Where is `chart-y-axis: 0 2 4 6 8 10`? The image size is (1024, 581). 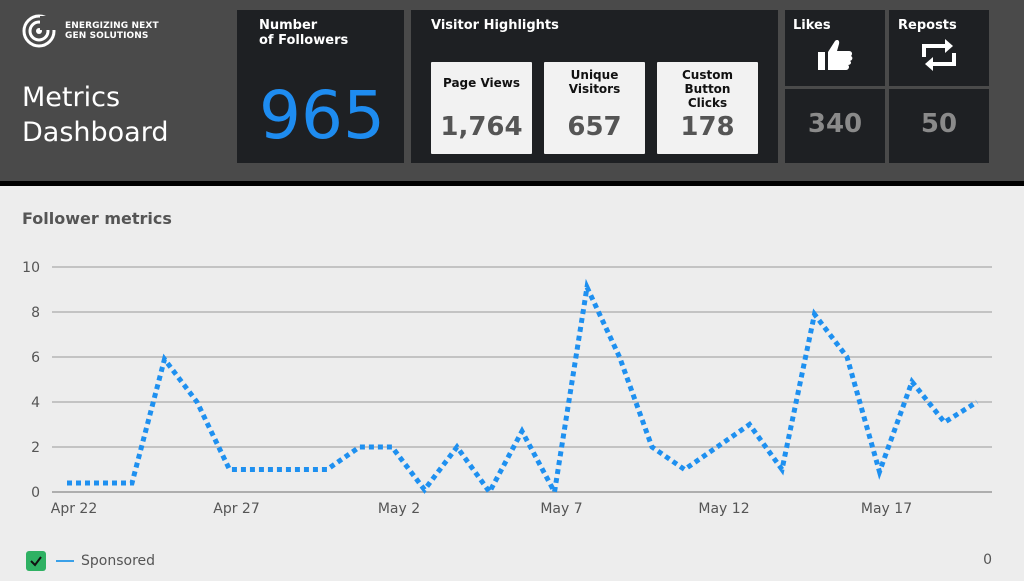
chart-y-axis: 0 2 4 6 8 10 is located at coordinates (31, 380).